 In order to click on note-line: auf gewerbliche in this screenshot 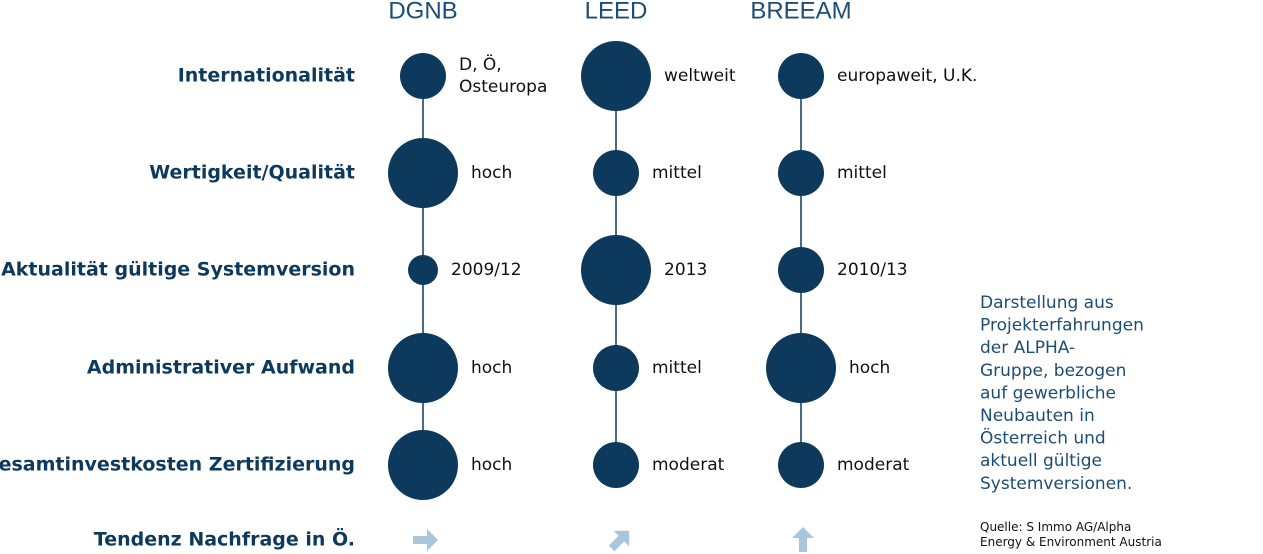, I will do `click(1048, 393)`.